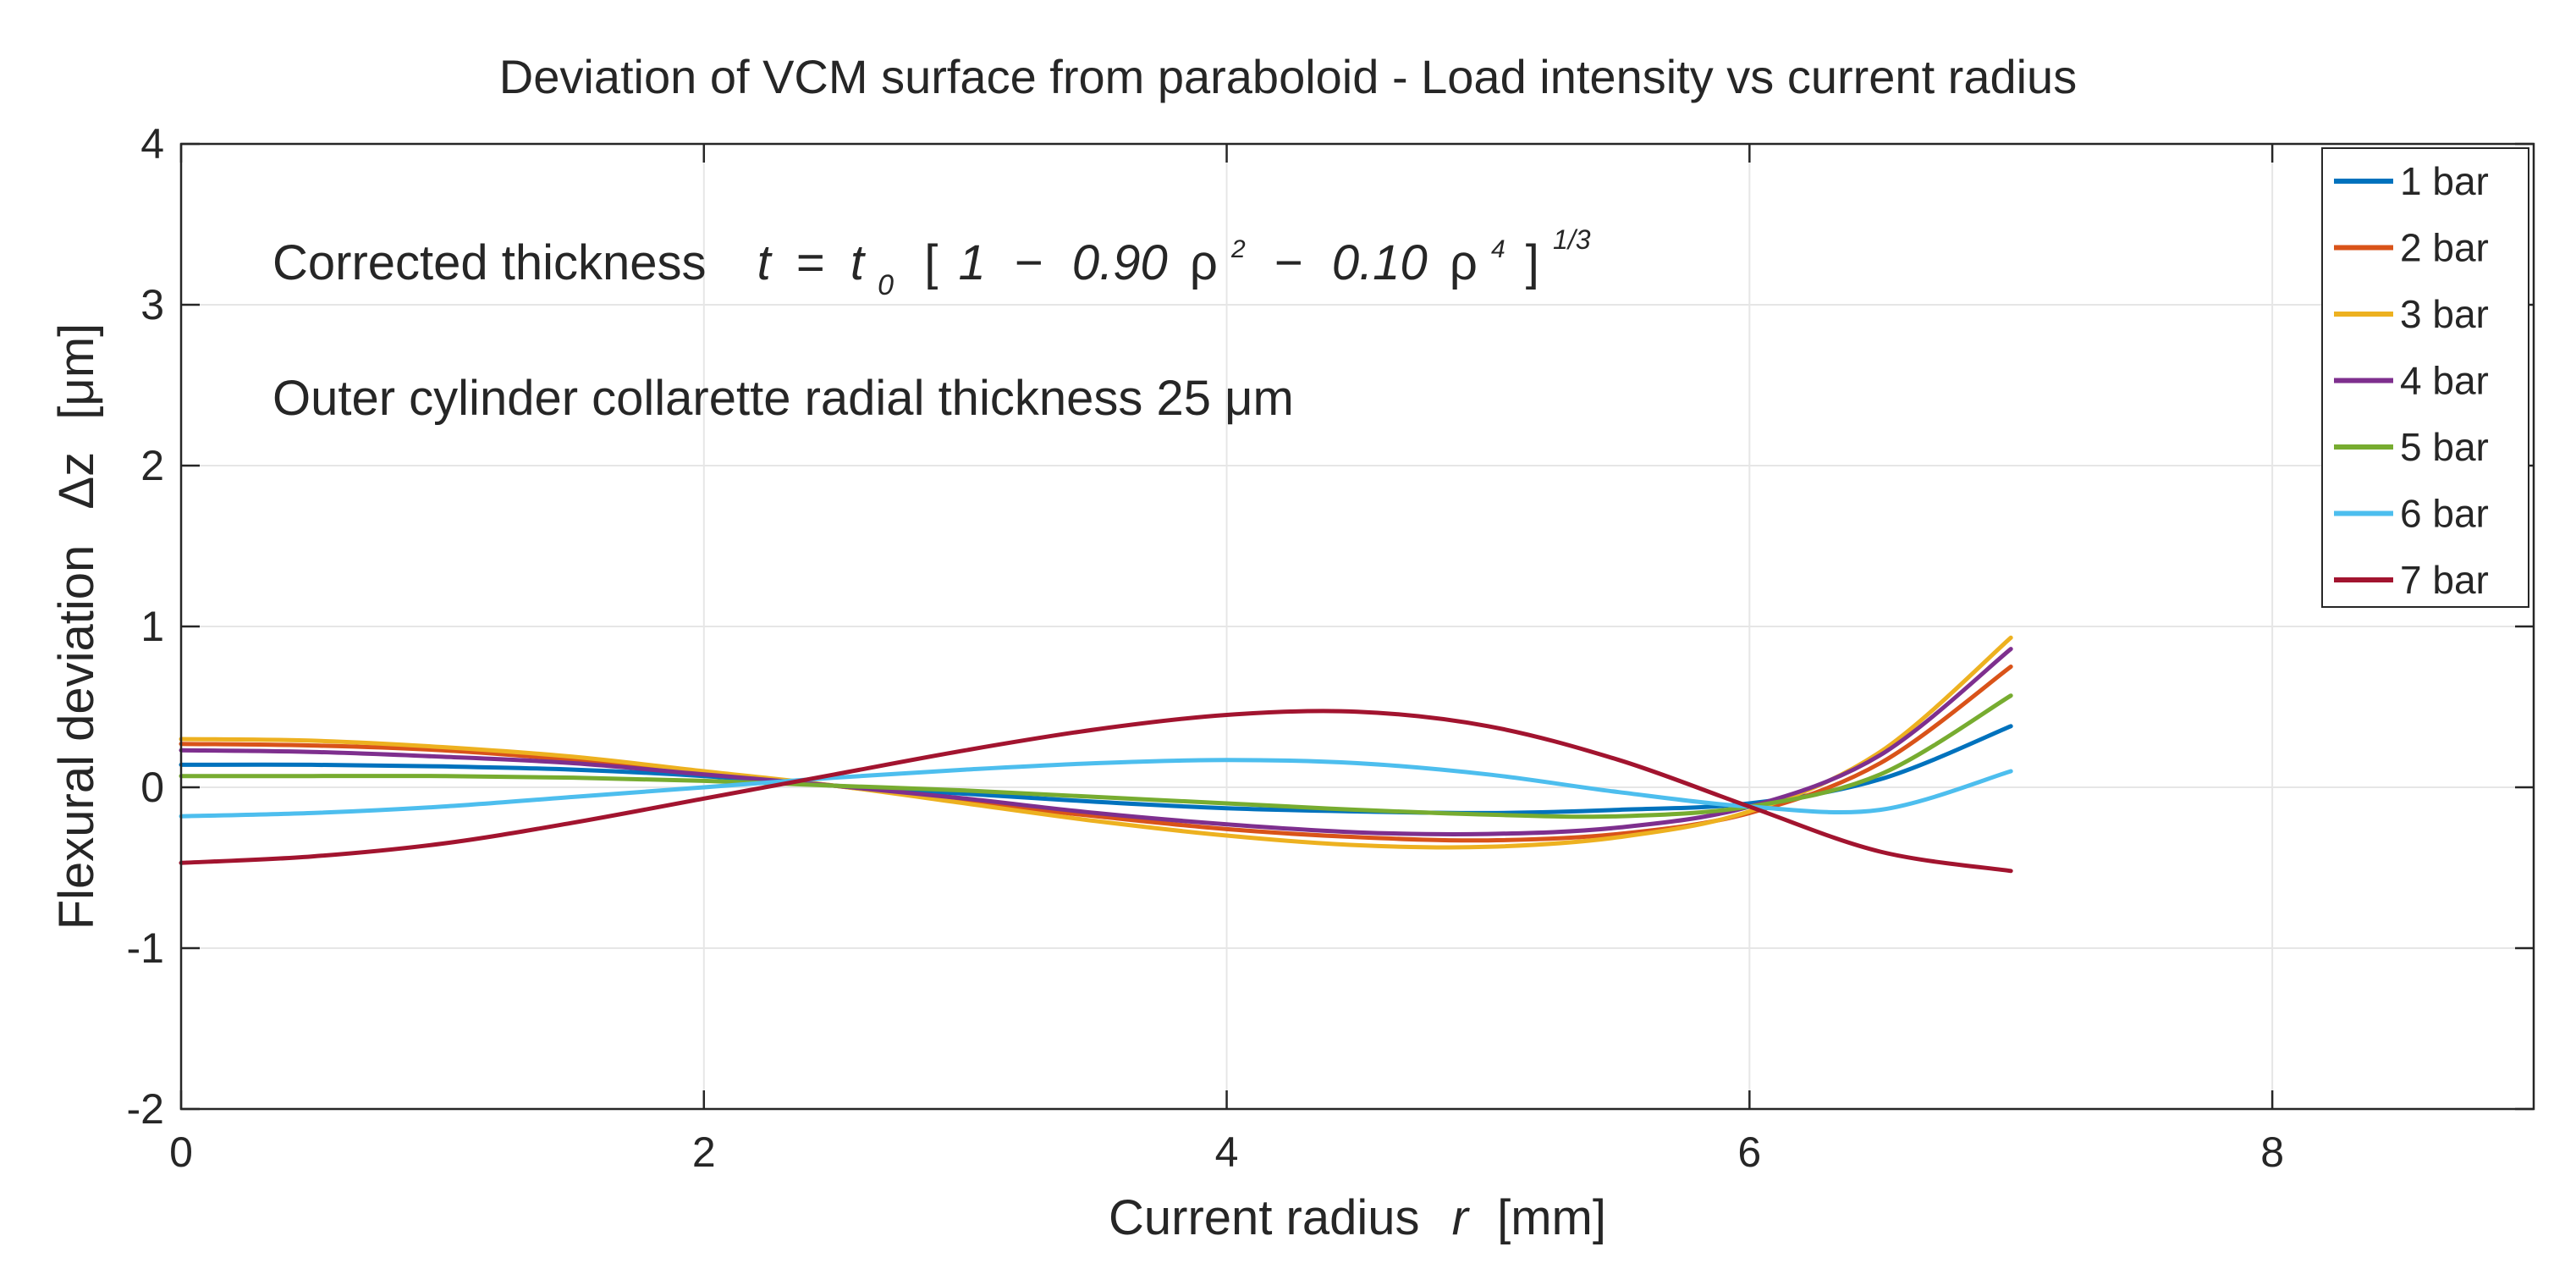 The height and width of the screenshot is (1280, 2576). I want to click on formula-one: 1, so click(972, 262).